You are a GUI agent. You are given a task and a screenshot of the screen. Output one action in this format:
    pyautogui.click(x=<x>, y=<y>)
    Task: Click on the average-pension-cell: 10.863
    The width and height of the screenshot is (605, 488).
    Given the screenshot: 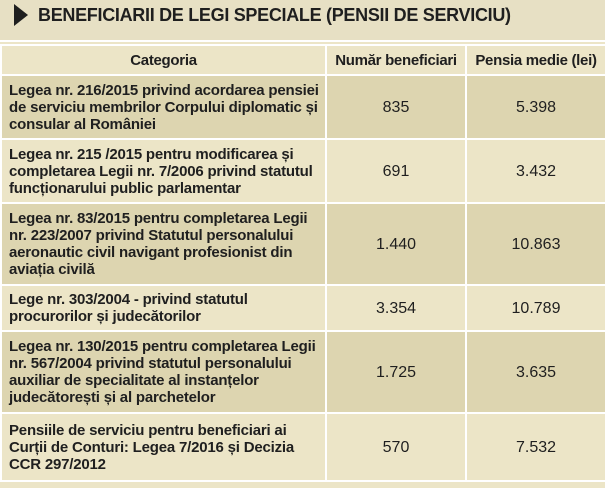 What is the action you would take?
    pyautogui.click(x=535, y=244)
    